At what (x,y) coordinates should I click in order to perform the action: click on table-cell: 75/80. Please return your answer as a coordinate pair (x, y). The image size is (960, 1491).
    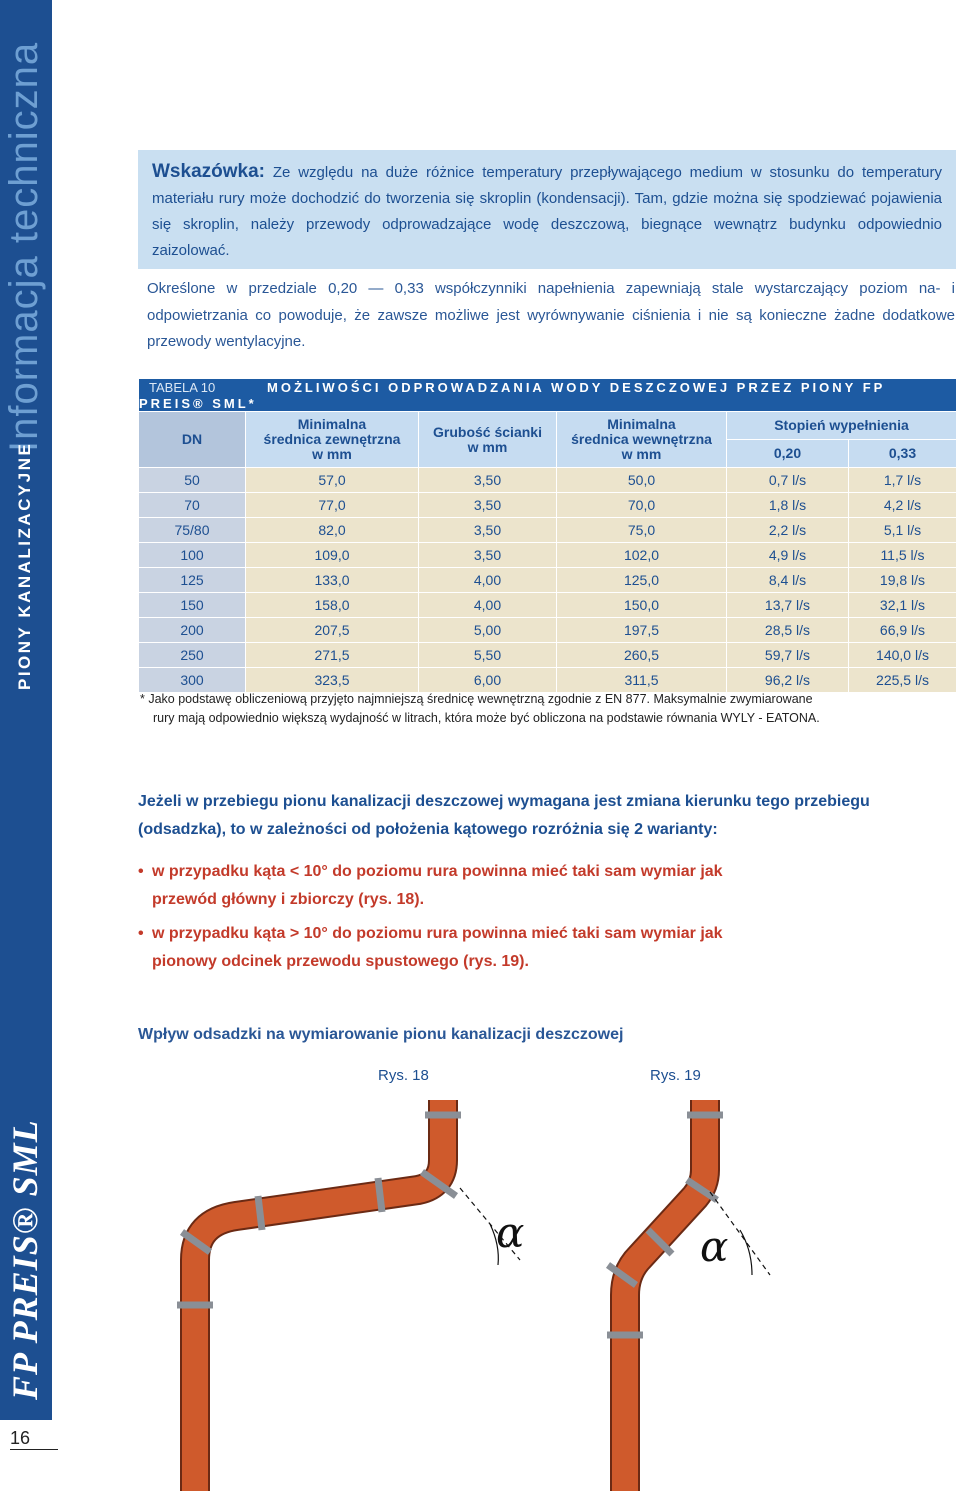
    Looking at the image, I should click on (192, 530).